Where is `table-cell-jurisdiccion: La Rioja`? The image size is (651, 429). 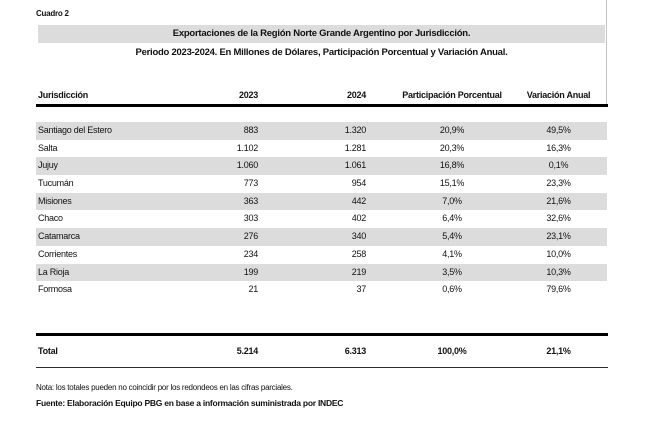
table-cell-jurisdiccion: La Rioja is located at coordinates (54, 271).